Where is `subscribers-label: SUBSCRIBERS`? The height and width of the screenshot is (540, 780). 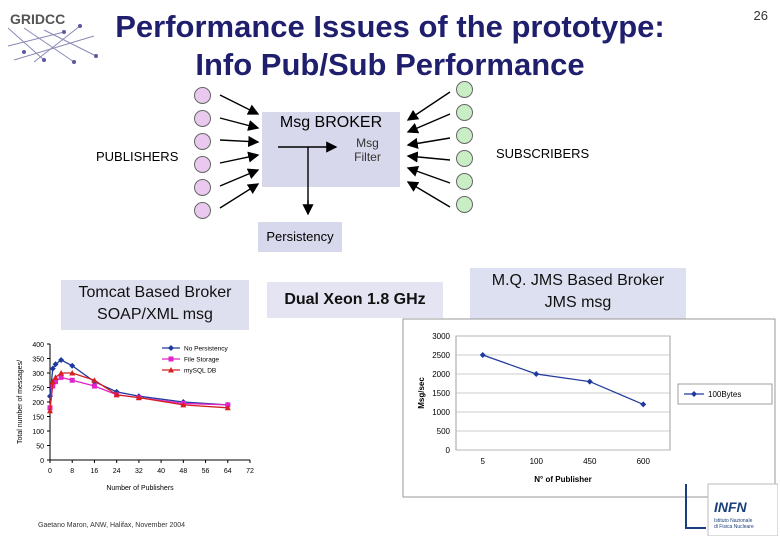 subscribers-label: SUBSCRIBERS is located at coordinates (543, 153).